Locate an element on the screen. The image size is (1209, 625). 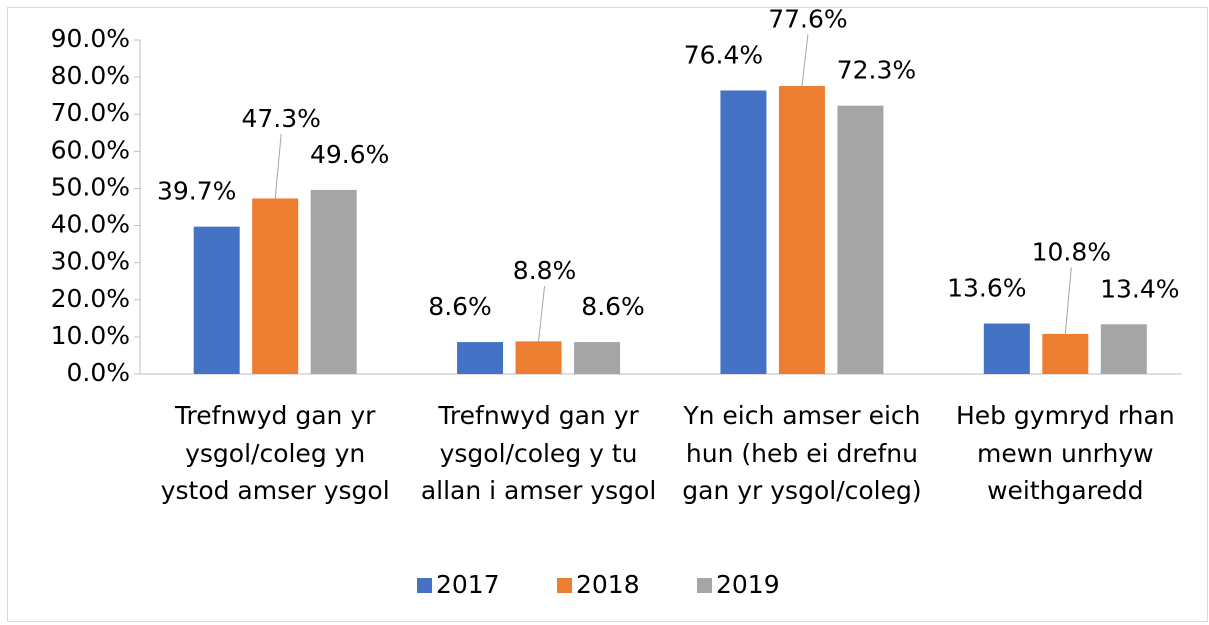
y-tick-label: 0.0% is located at coordinates (98, 372).